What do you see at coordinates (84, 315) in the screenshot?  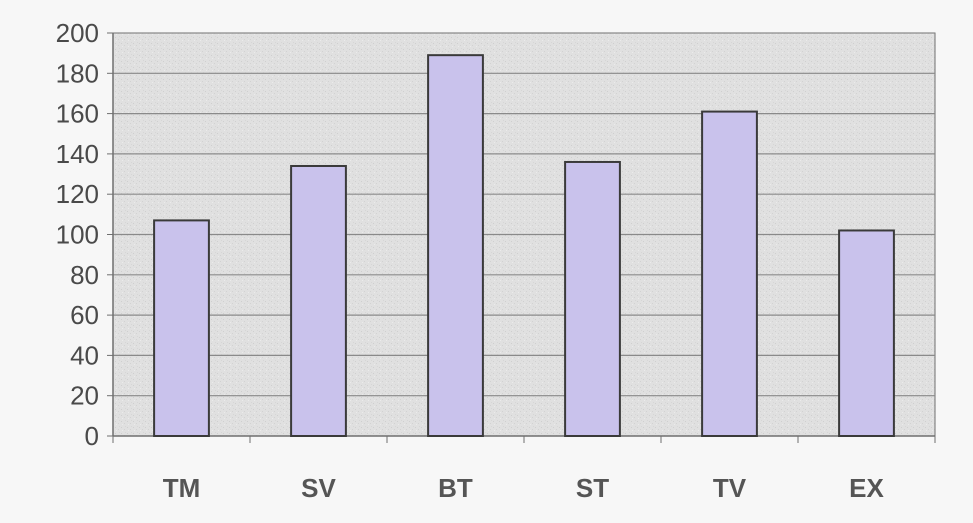 I see `y-tick-label: 60` at bounding box center [84, 315].